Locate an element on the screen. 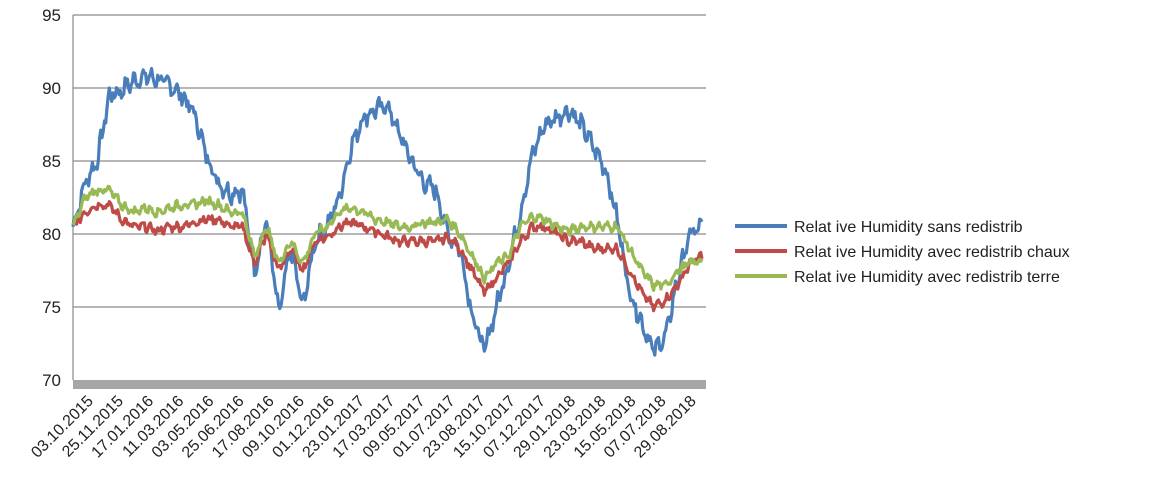 The height and width of the screenshot is (493, 1155). y-tick-label: 70 is located at coordinates (51, 380).